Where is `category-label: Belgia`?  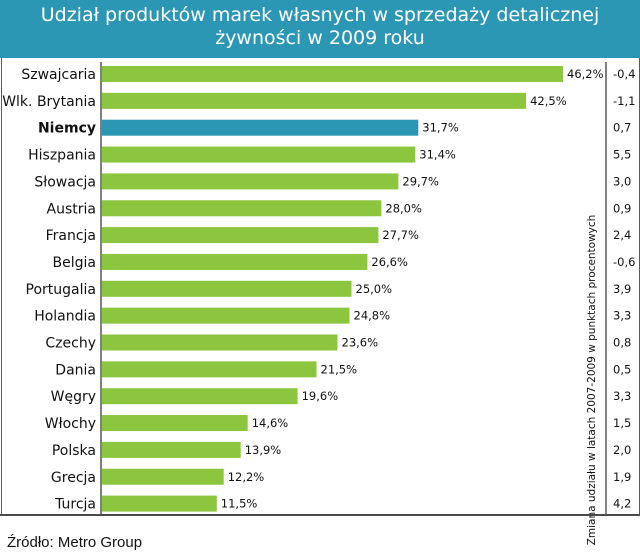 category-label: Belgia is located at coordinates (74, 263).